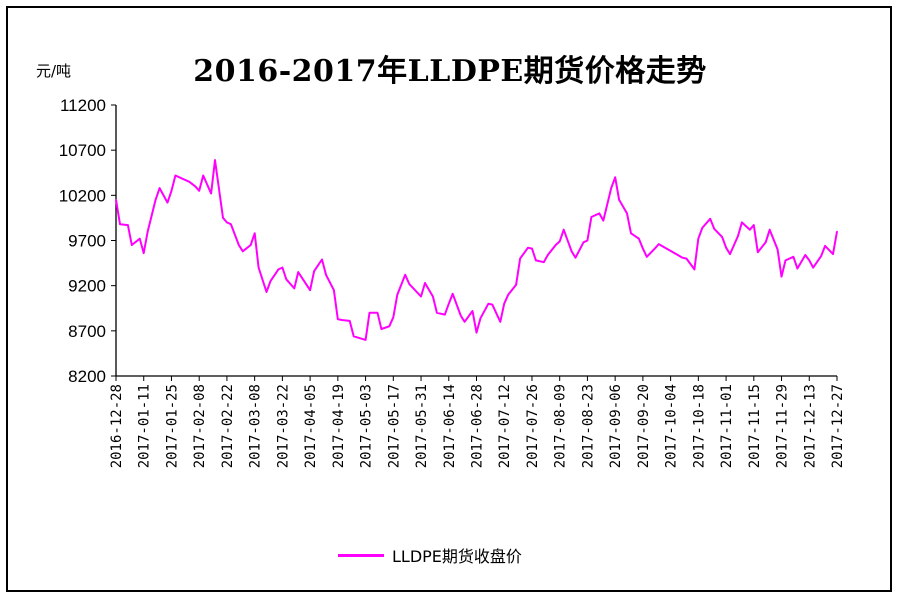  I want to click on x-tick-label: 2017-12-13, so click(810, 426).